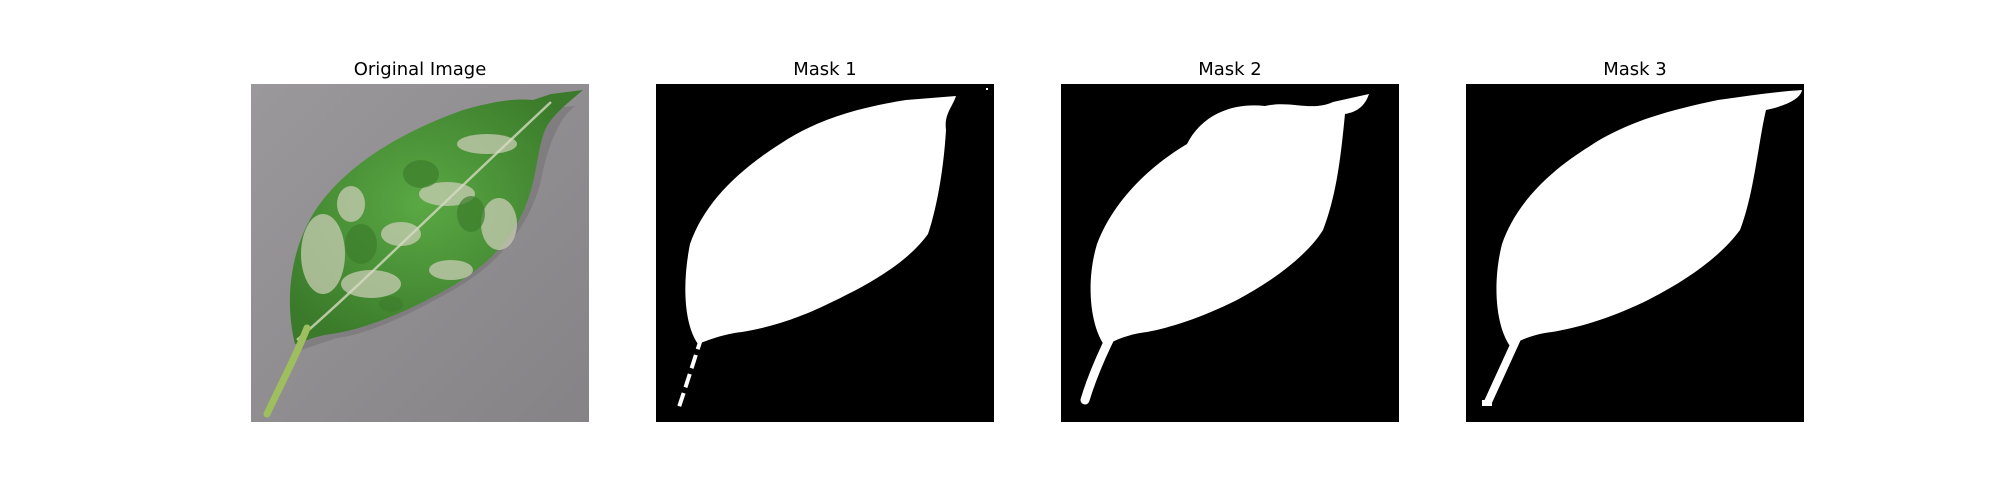 This screenshot has width=2000, height=500. I want to click on panel-mask-3: Mask 3, so click(1635, 240).